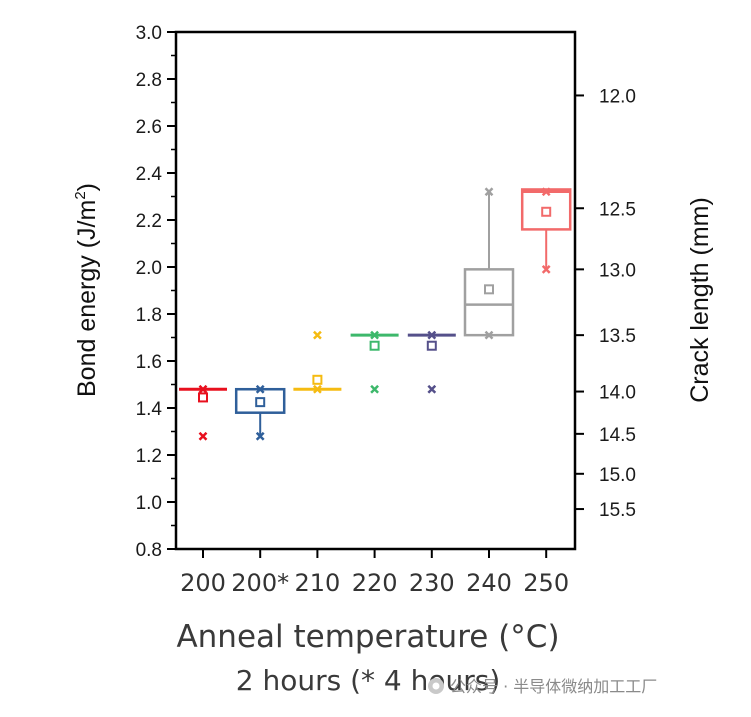  Describe the element at coordinates (617, 336) in the screenshot. I see `y2-tick-label: 13.5` at that location.